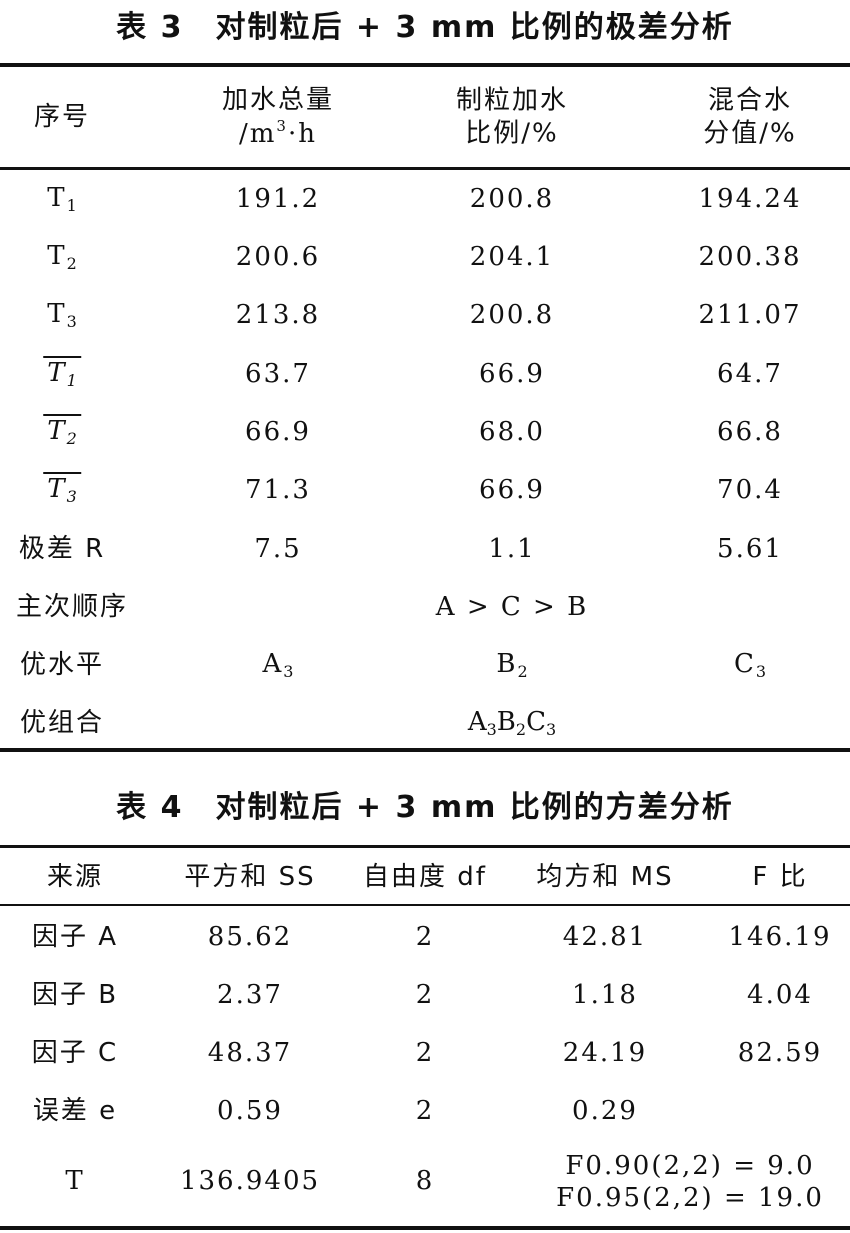 This screenshot has width=850, height=1233. What do you see at coordinates (750, 133) in the screenshot?
I see `header-line: 分值/%` at bounding box center [750, 133].